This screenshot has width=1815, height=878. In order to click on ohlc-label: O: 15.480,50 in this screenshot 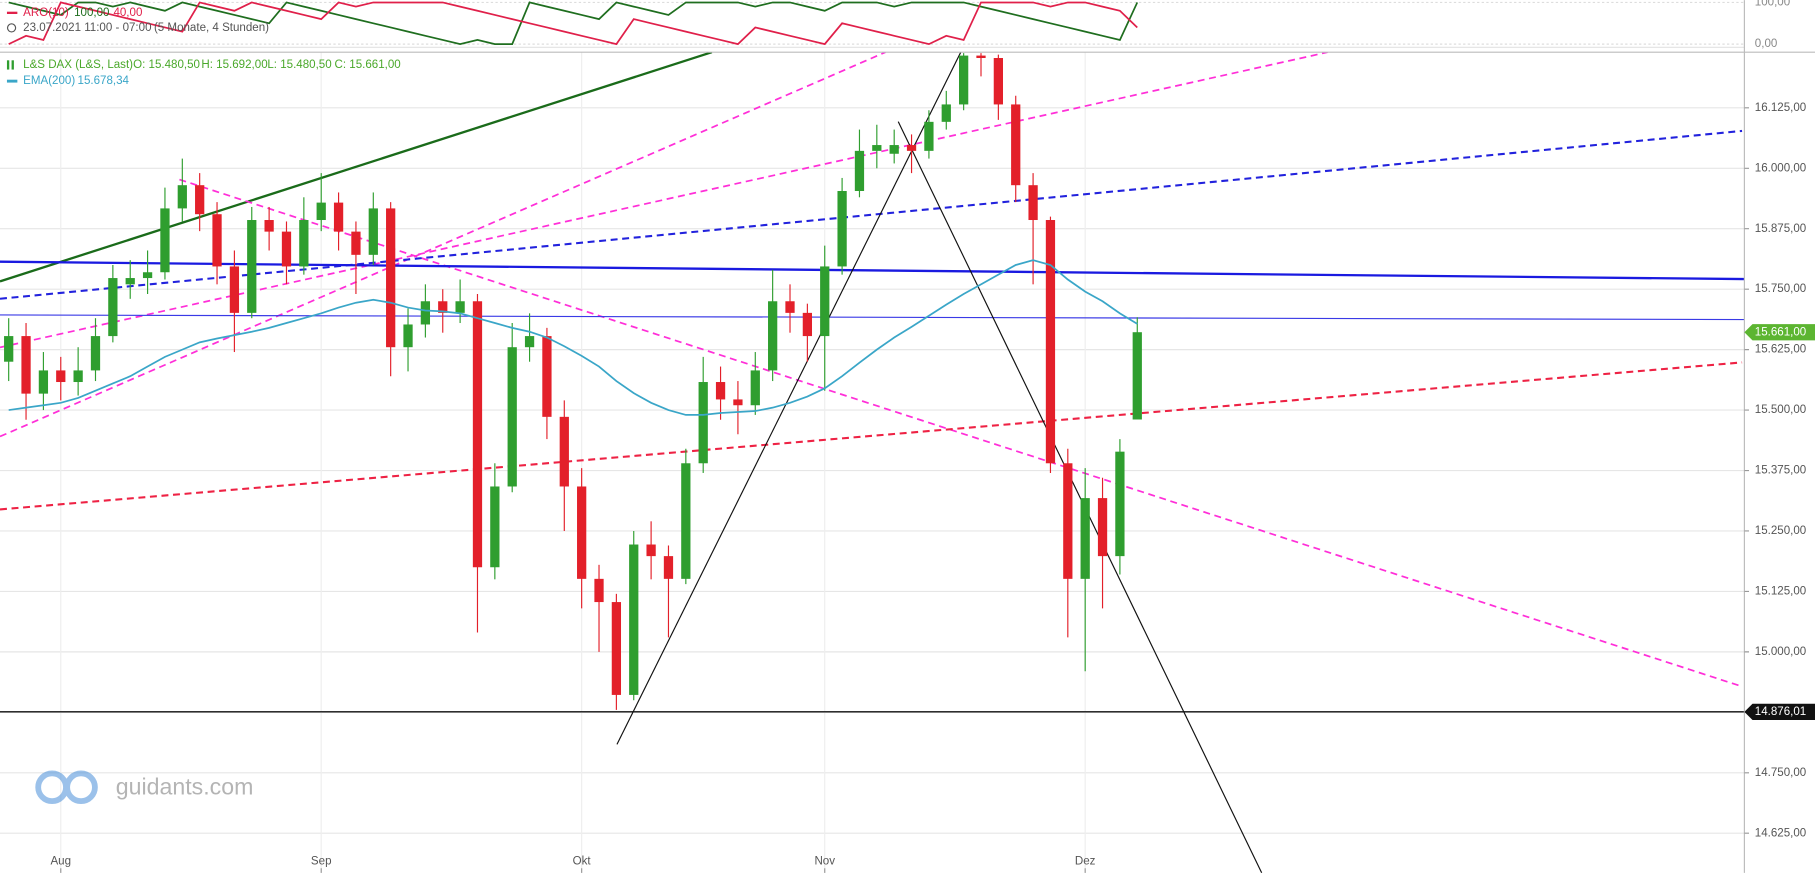, I will do `click(166, 65)`.